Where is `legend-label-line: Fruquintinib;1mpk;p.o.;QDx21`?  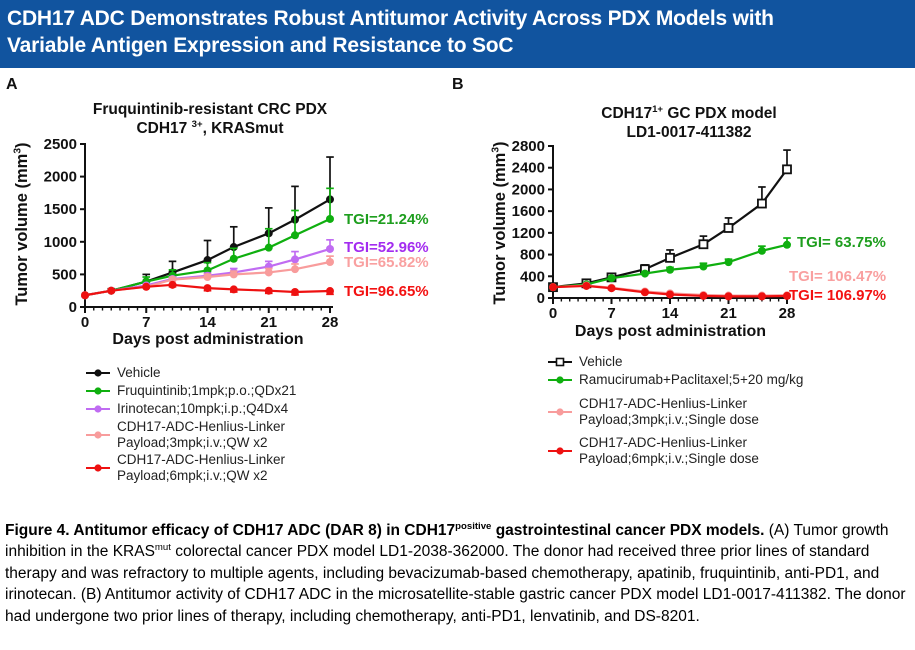
legend-label-line: Fruquintinib;1mpk;p.o.;QDx21 is located at coordinates (207, 391).